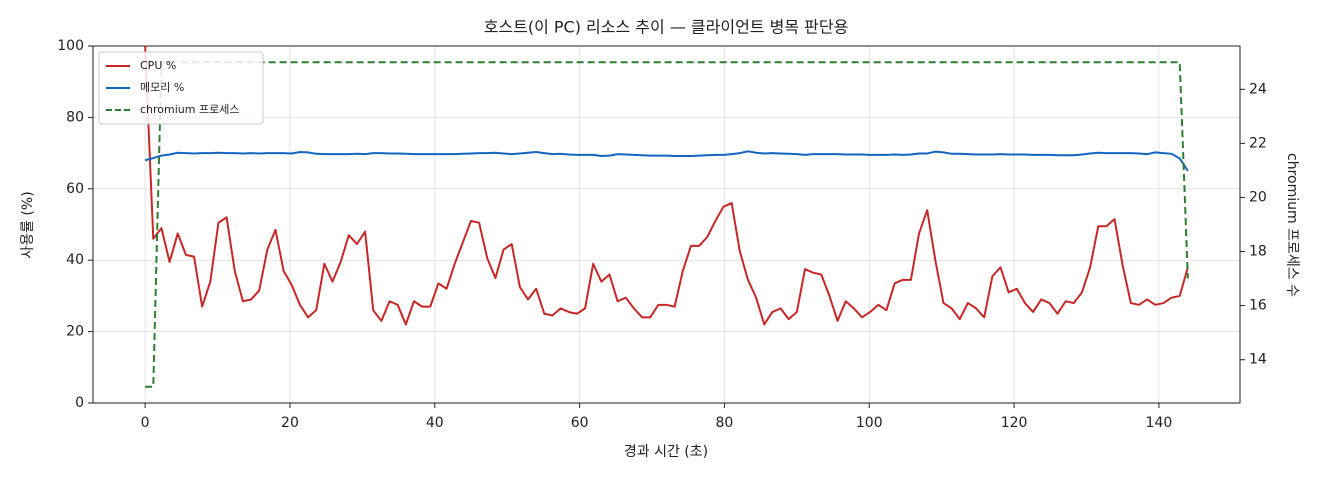  I want to click on legend-box, so click(181, 88).